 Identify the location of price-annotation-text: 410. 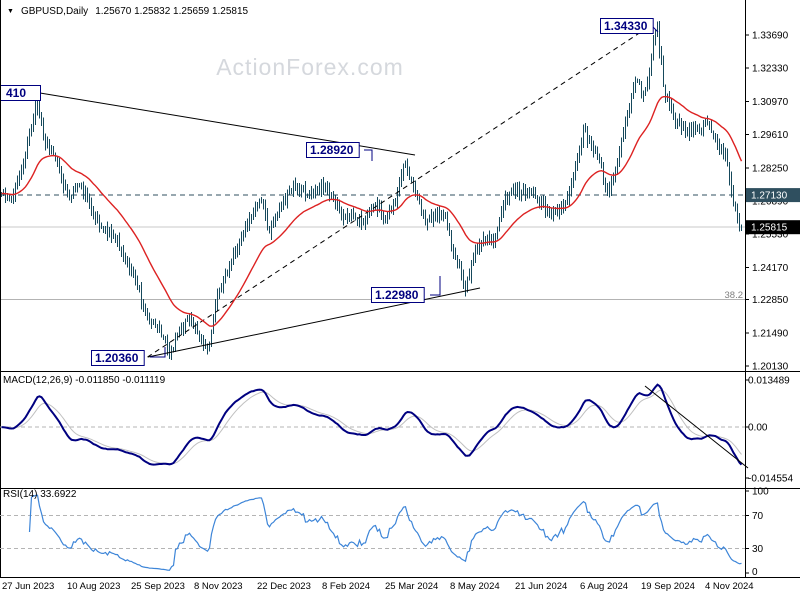
(16, 93).